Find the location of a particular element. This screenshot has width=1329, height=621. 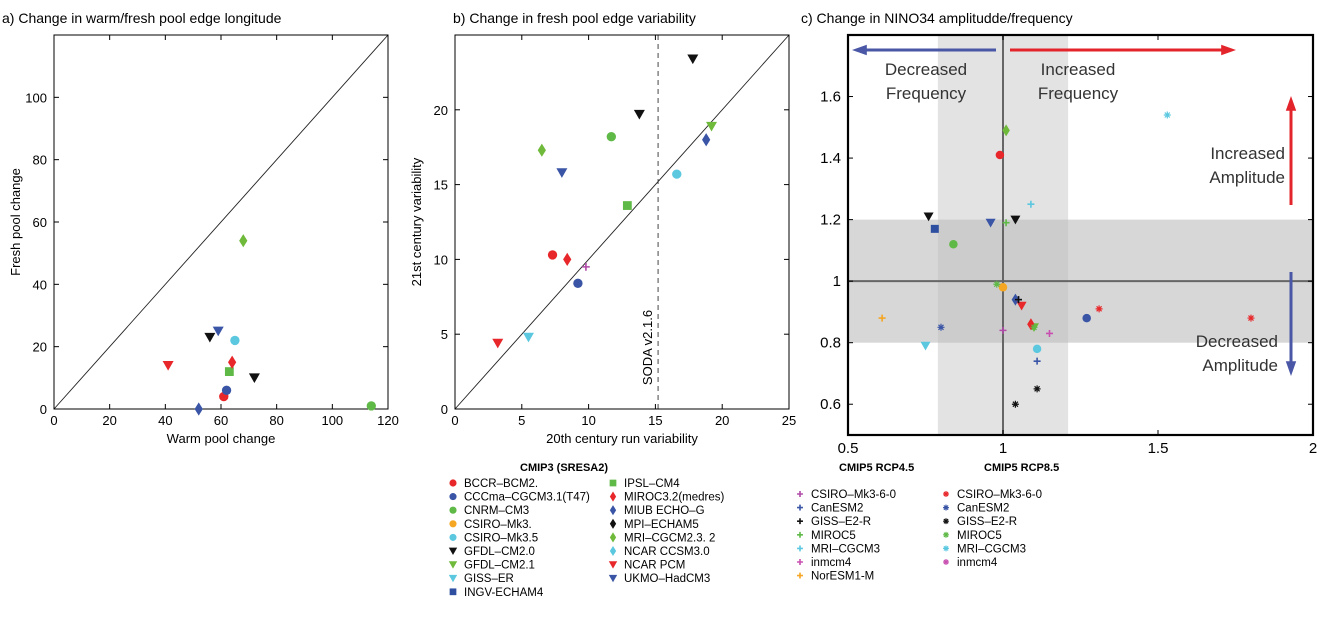

panel-a-xtick-label: 100 is located at coordinates (332, 420).